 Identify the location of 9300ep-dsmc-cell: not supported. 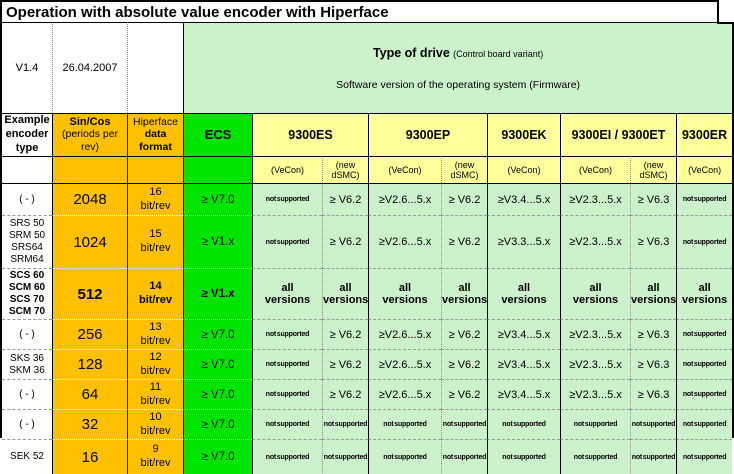
(464, 456).